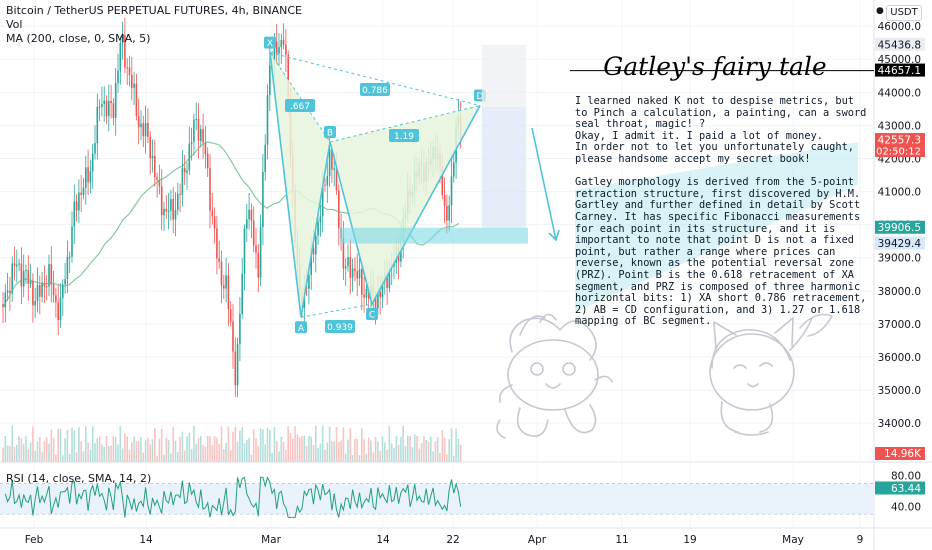 This screenshot has height=550, width=932. I want to click on pattern-point-badge, so click(301, 327).